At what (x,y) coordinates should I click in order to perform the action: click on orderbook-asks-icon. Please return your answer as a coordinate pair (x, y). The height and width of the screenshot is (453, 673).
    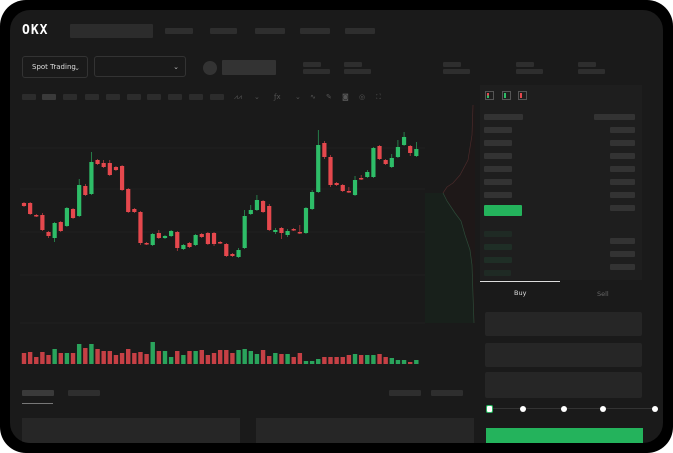
    Looking at the image, I should click on (522, 95).